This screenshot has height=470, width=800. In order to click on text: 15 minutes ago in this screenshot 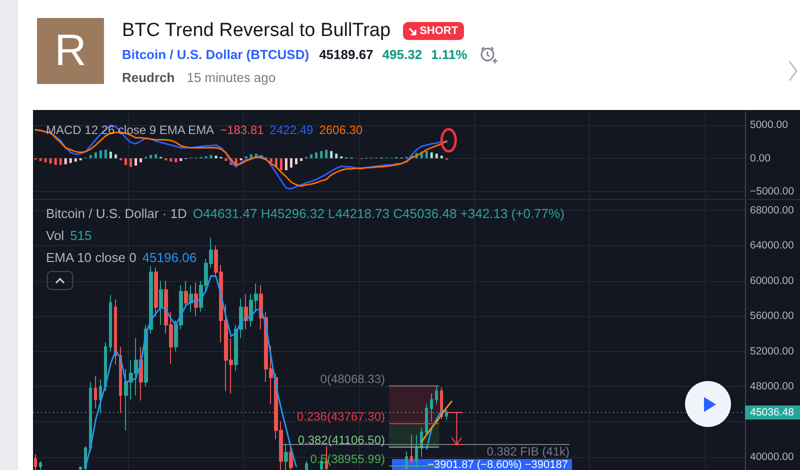, I will do `click(231, 77)`.